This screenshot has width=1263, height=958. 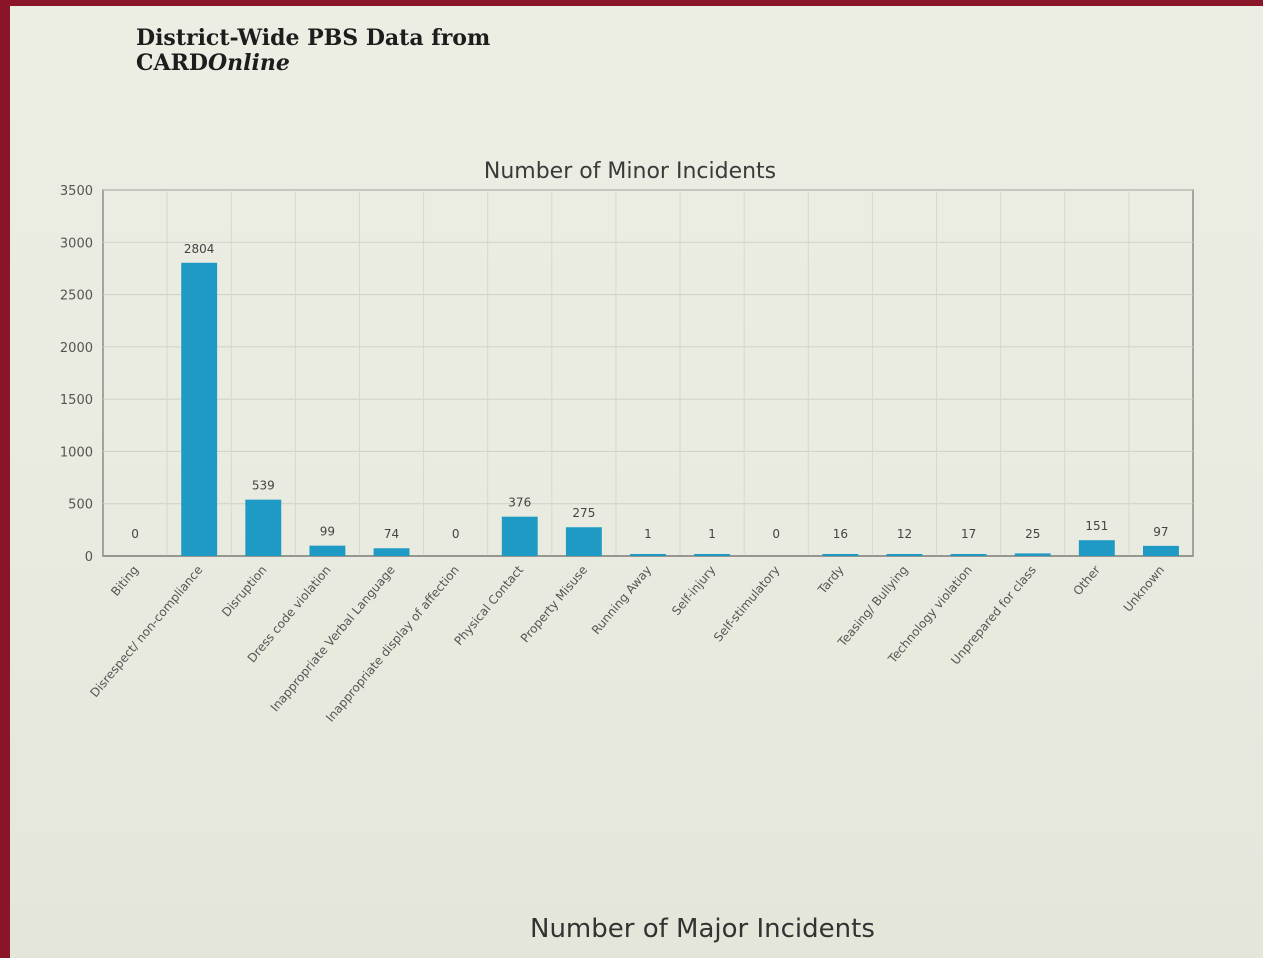 What do you see at coordinates (333, 638) in the screenshot?
I see `x-category-label: Inappropriate Verbal Language` at bounding box center [333, 638].